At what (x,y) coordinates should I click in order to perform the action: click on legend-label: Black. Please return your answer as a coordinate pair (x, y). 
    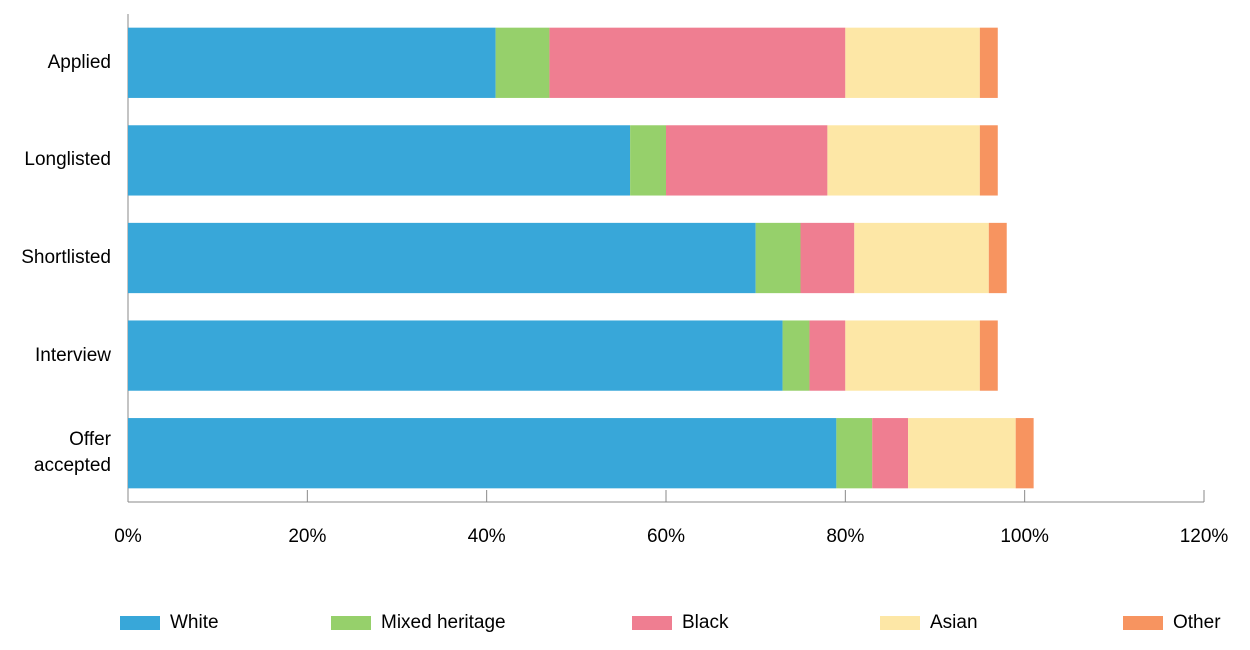
    Looking at the image, I should click on (705, 622).